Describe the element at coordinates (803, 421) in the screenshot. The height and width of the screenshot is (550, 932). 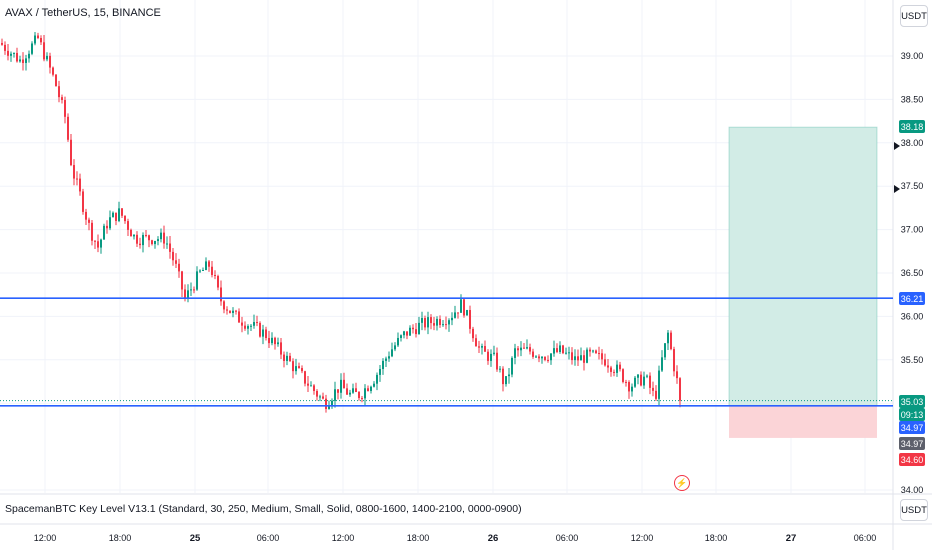
I see `loss-zone` at that location.